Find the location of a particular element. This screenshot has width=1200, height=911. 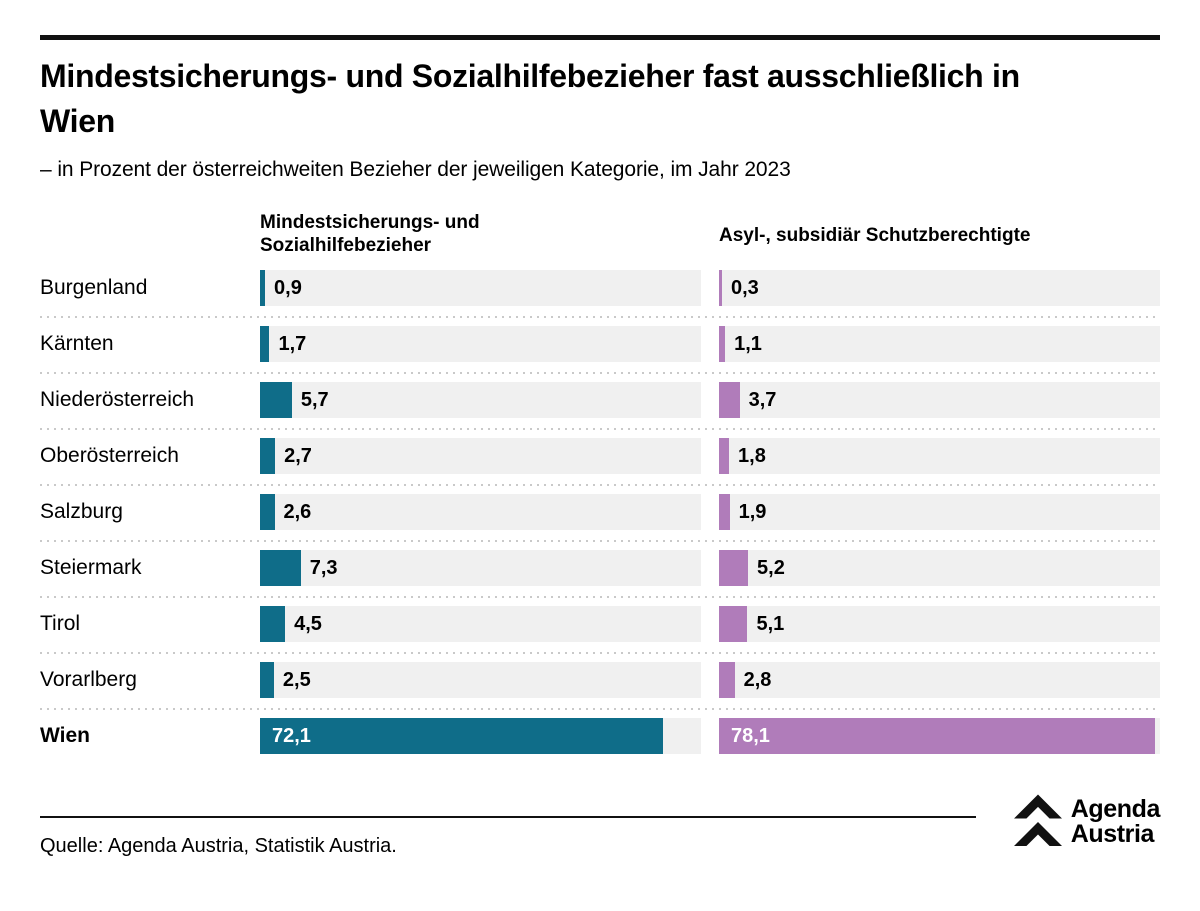

footer-divider is located at coordinates (508, 817).